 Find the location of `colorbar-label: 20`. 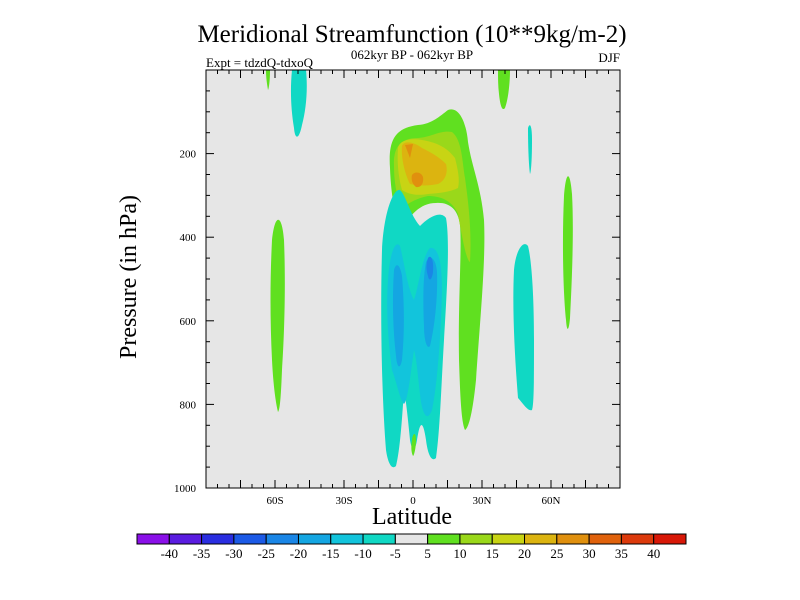

colorbar-label: 20 is located at coordinates (524, 553).